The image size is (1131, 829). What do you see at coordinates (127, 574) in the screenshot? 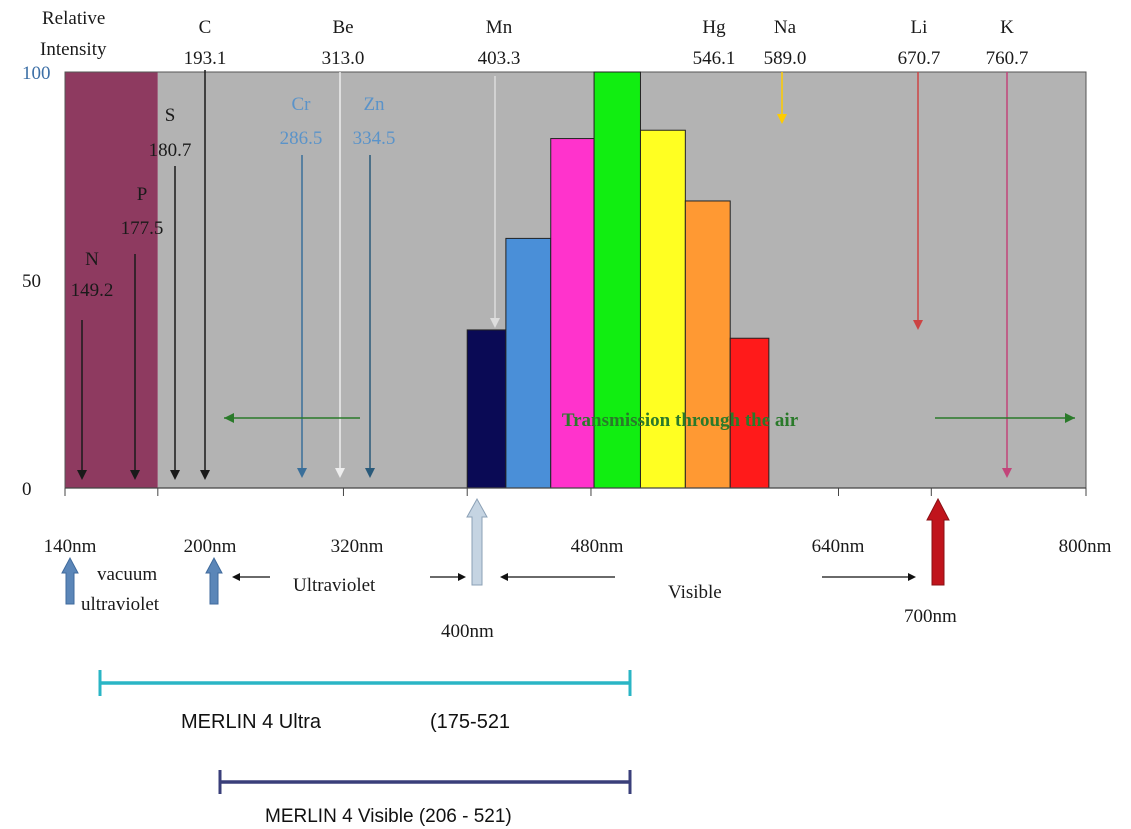
I see `vacuum-label-line1: vacuum` at bounding box center [127, 574].